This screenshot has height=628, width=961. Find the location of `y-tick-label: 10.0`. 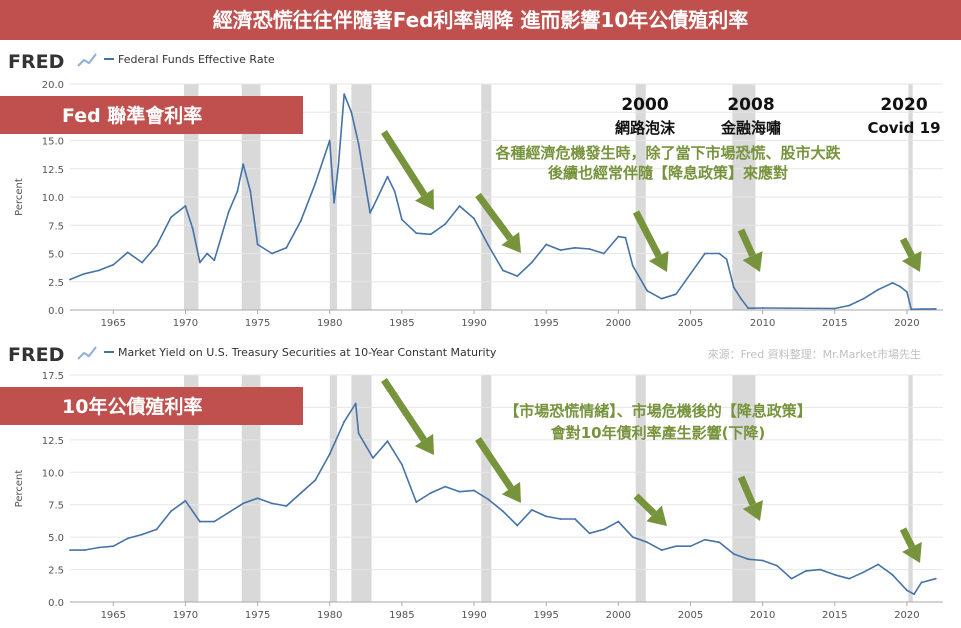

y-tick-label: 10.0 is located at coordinates (53, 473).